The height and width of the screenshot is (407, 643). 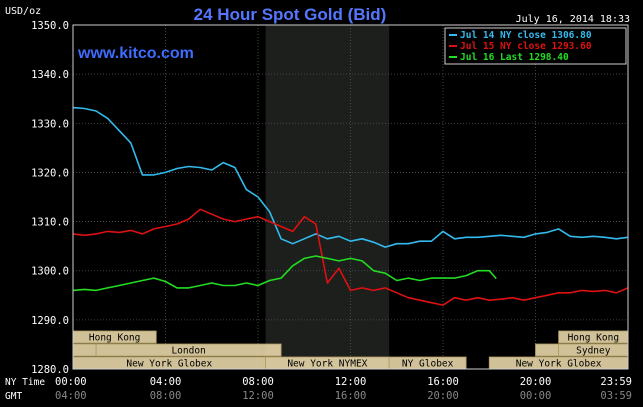 What do you see at coordinates (327, 364) in the screenshot?
I see `session-label: New York NYMEX` at bounding box center [327, 364].